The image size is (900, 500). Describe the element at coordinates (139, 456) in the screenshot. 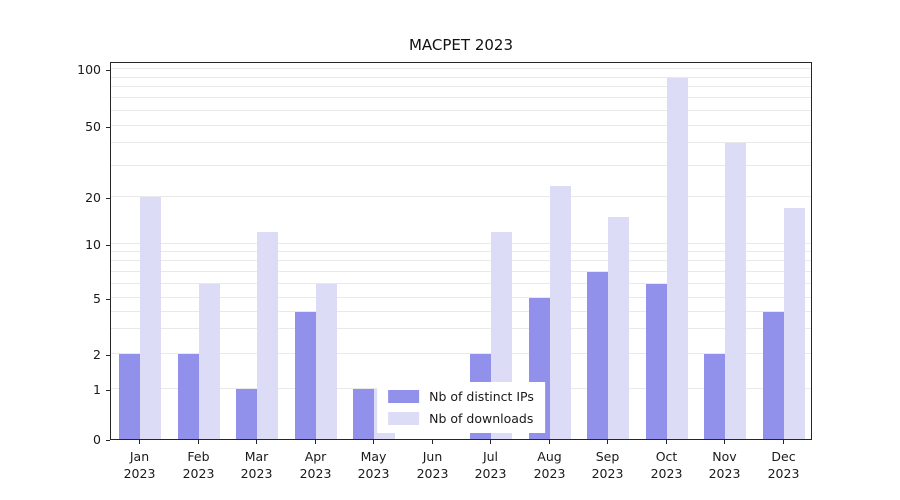

I see `month-label: Jan` at that location.